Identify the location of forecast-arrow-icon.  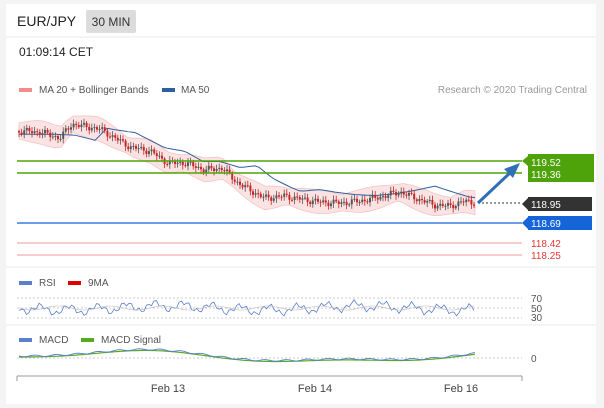
(512, 170).